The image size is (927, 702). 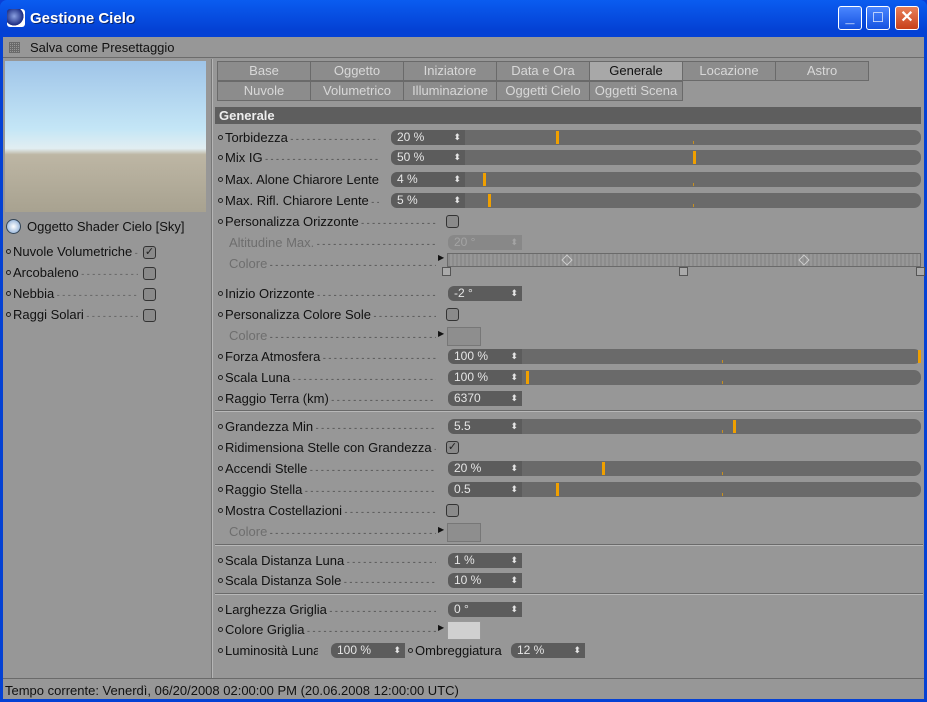 I want to click on close-button: ✕, so click(x=907, y=18).